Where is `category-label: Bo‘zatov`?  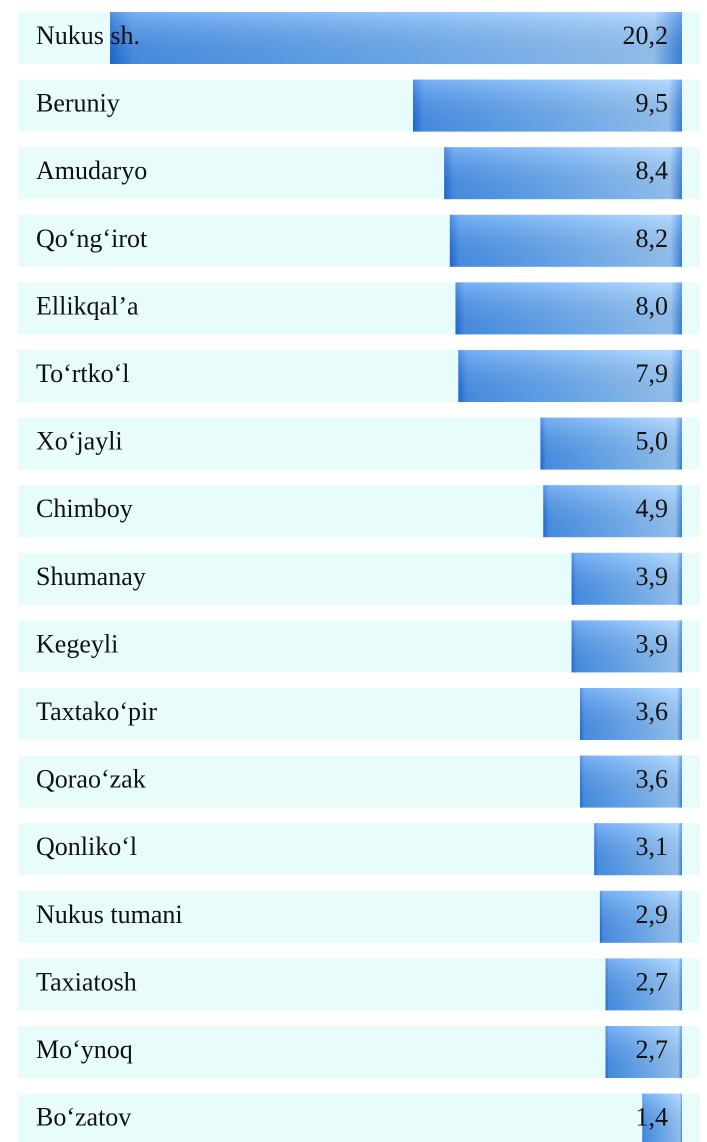
category-label: Bo‘zatov is located at coordinates (83, 1117).